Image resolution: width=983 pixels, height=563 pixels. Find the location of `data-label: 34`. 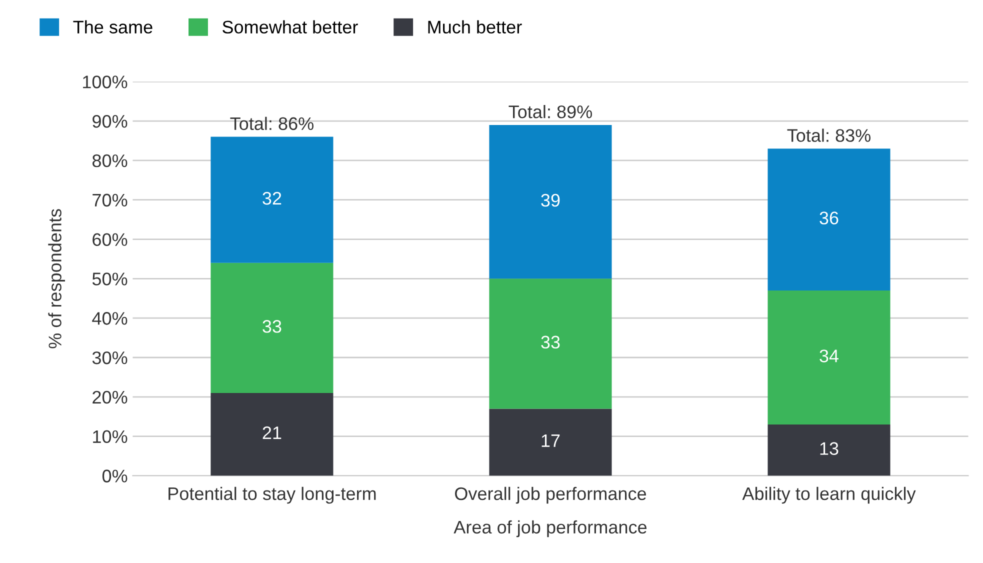

data-label: 34 is located at coordinates (829, 356).